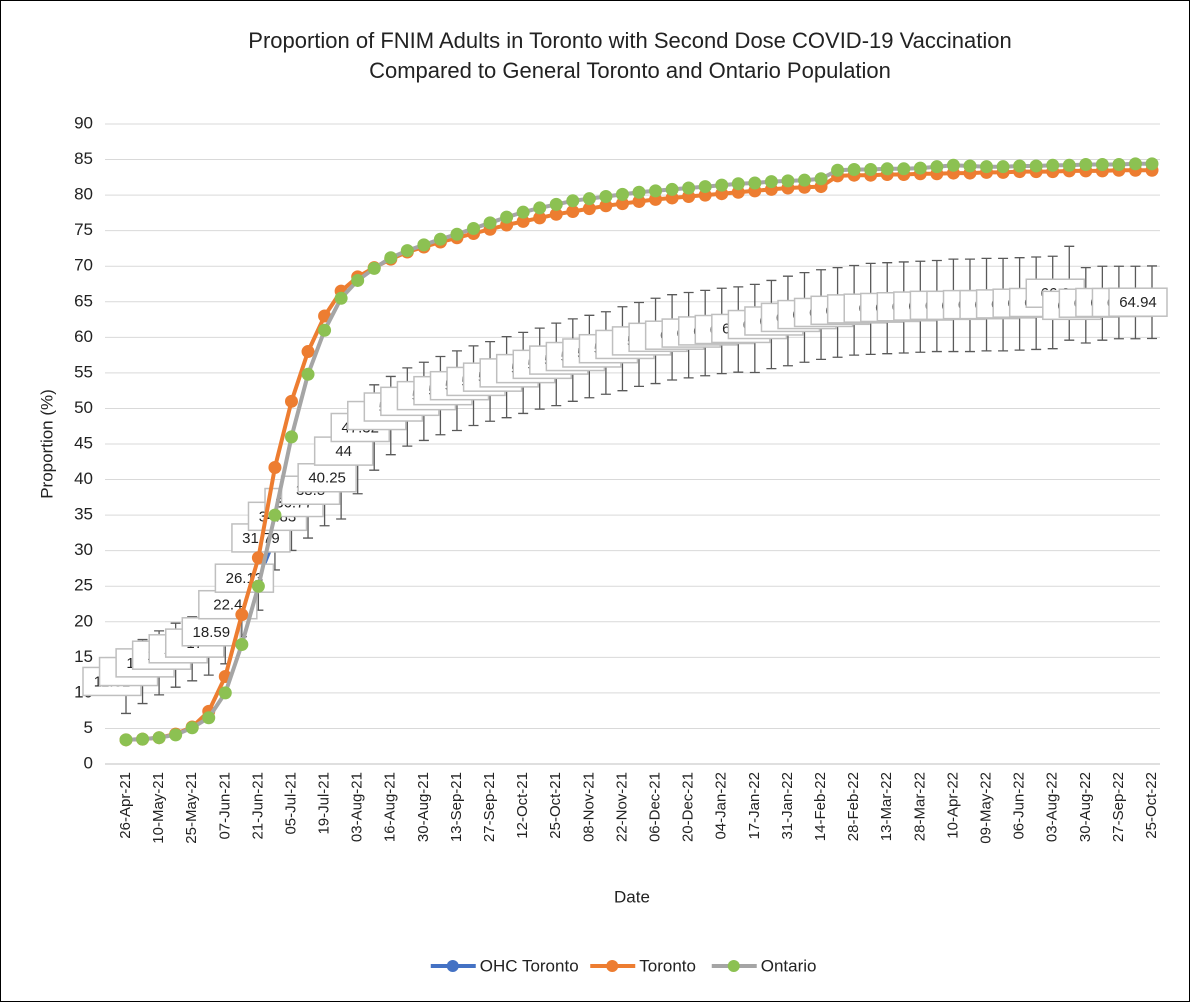 The width and height of the screenshot is (1191, 1003). What do you see at coordinates (83, 158) in the screenshot?
I see `y-tick-label: 85` at bounding box center [83, 158].